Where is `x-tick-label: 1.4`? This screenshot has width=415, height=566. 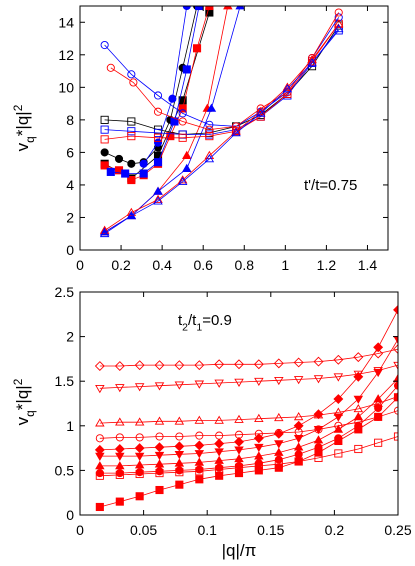
x-tick-label: 1.4 is located at coordinates (368, 265).